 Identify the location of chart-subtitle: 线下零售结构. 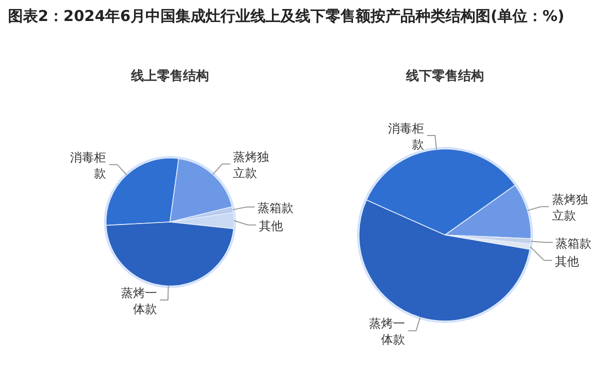
(444, 76).